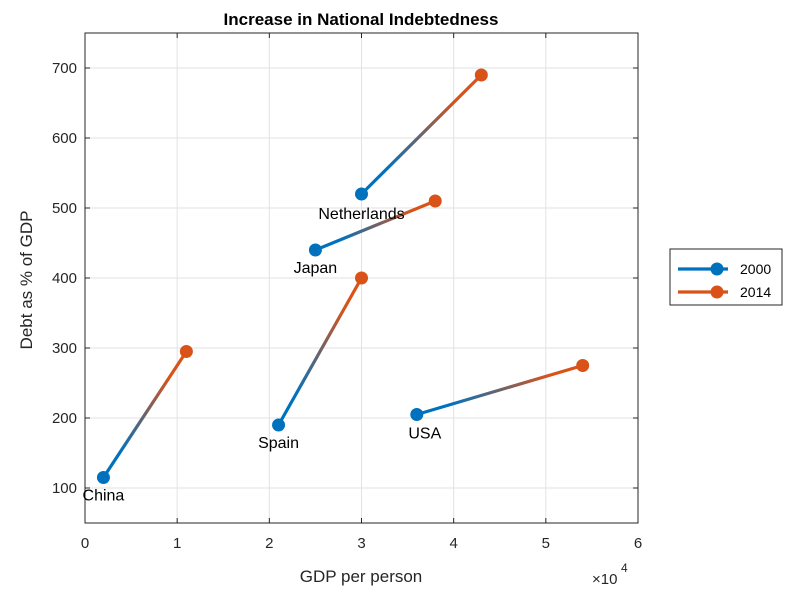 This screenshot has width=796, height=594. Describe the element at coordinates (755, 292) in the screenshot. I see `legend-label-2014: 2014` at that location.